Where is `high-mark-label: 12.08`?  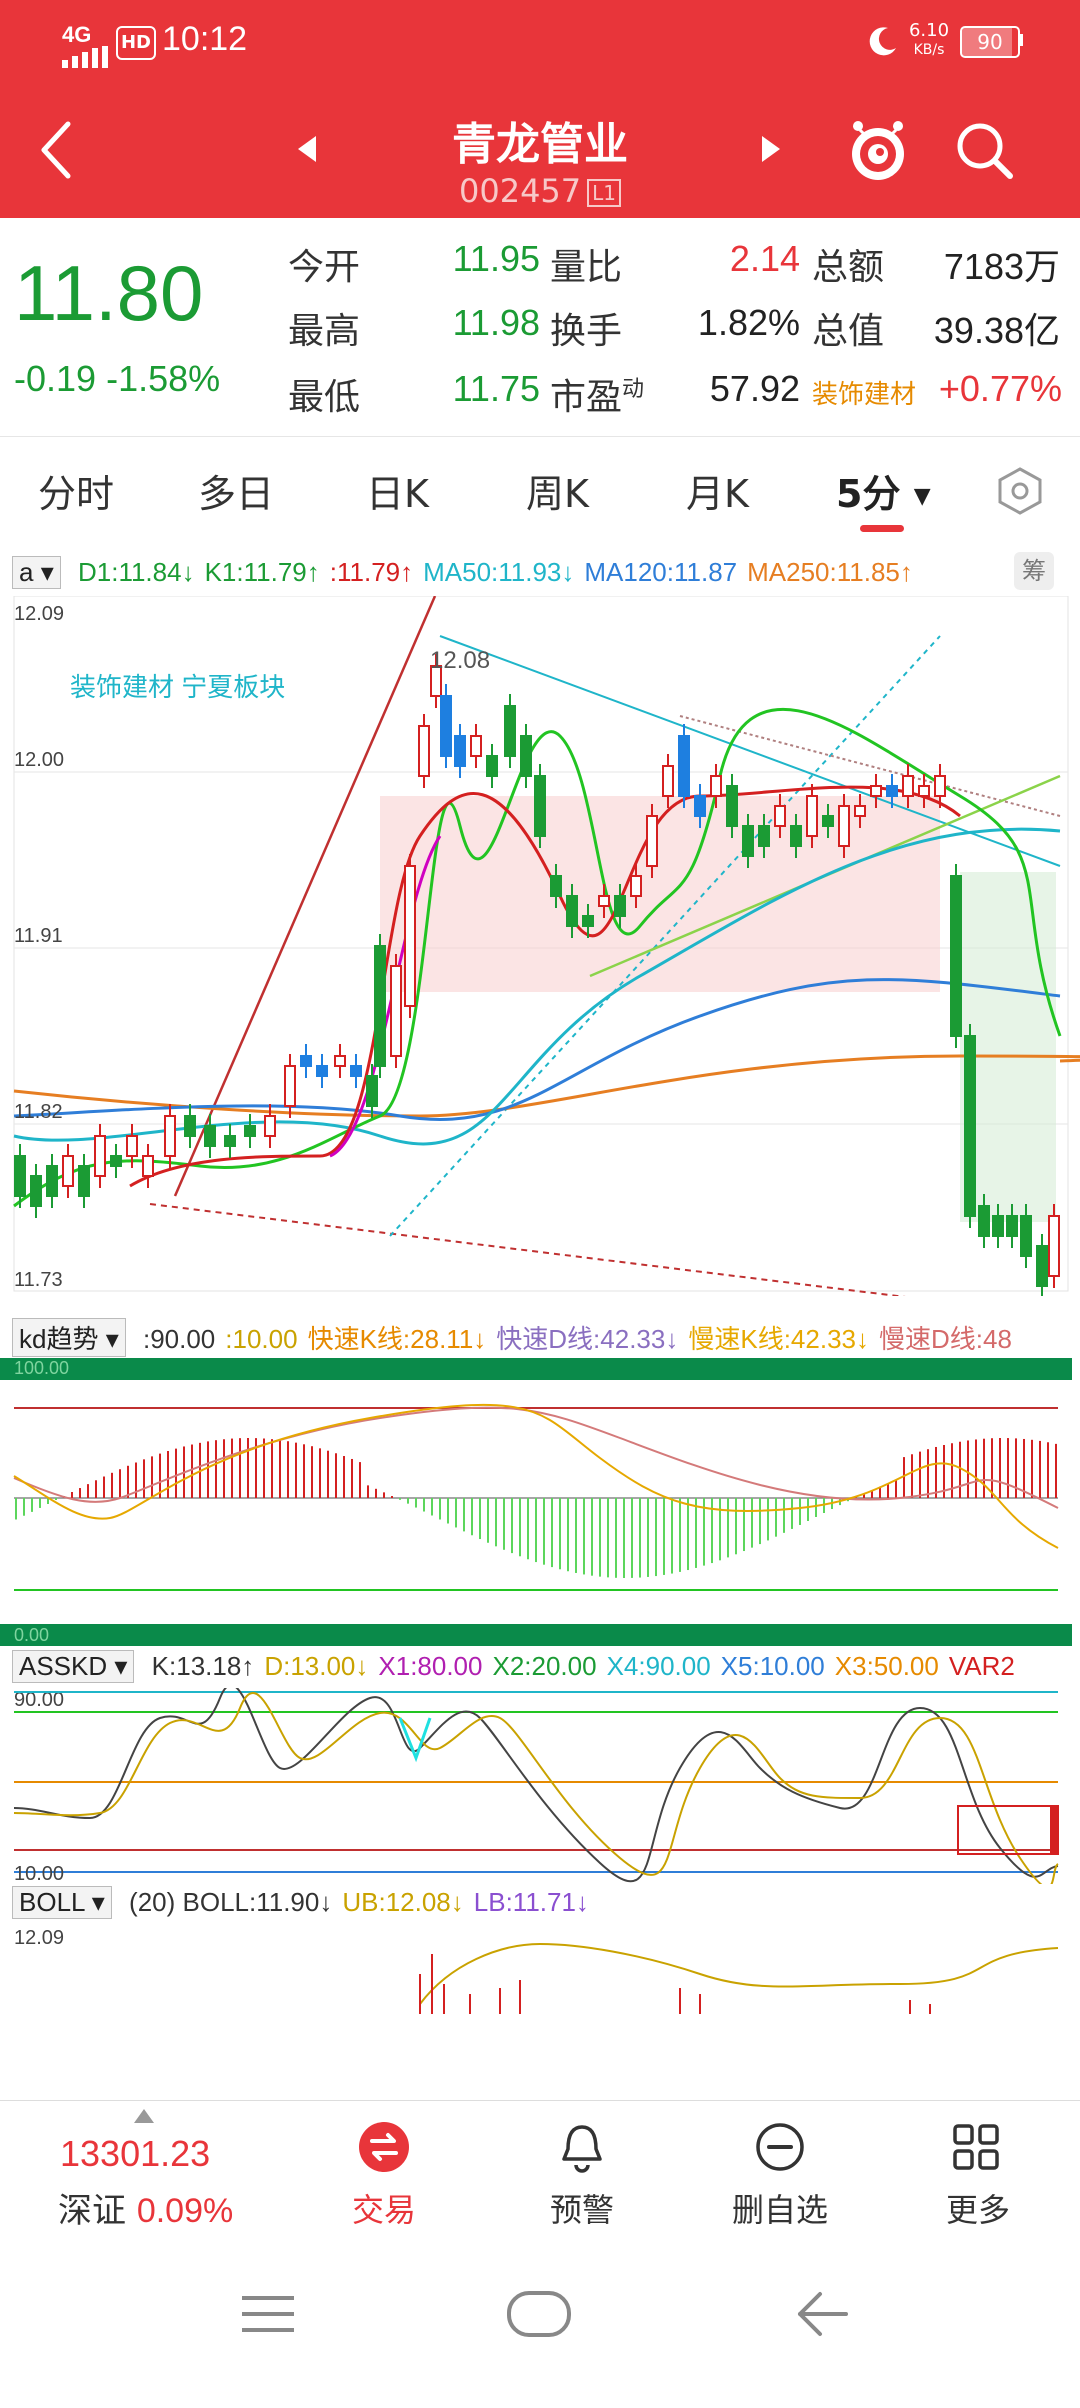
high-mark-label: 12.08 is located at coordinates (460, 660).